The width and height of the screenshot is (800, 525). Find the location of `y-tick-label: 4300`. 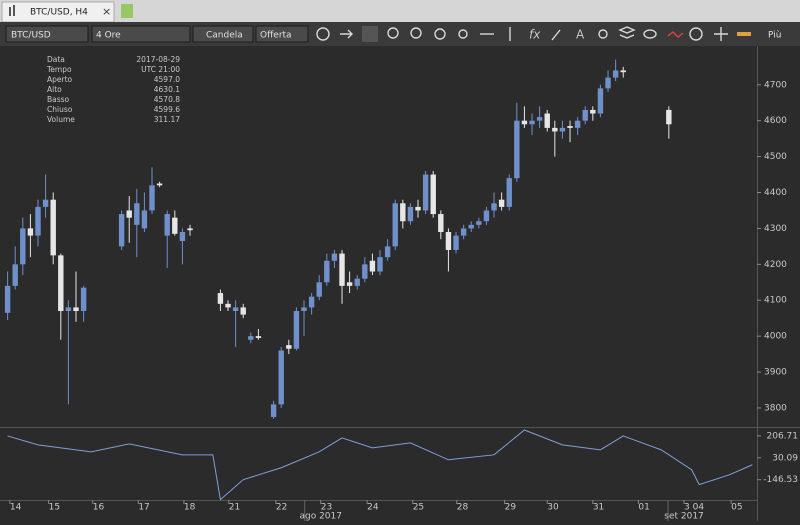

y-tick-label: 4300 is located at coordinates (775, 229).